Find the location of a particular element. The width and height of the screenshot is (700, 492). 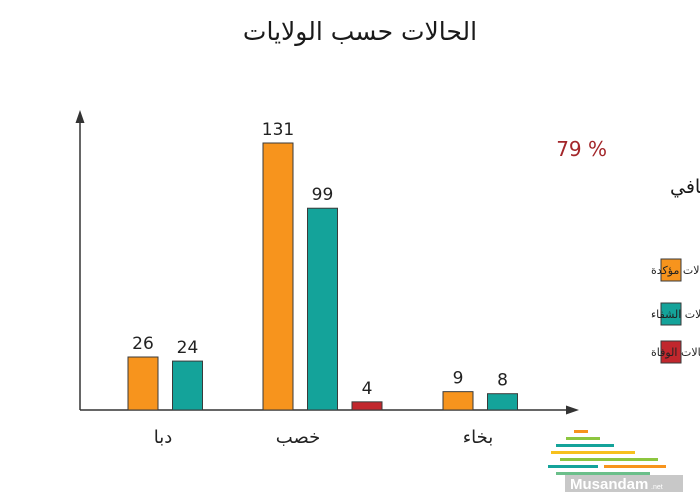

data-label: 9 is located at coordinates (458, 379).